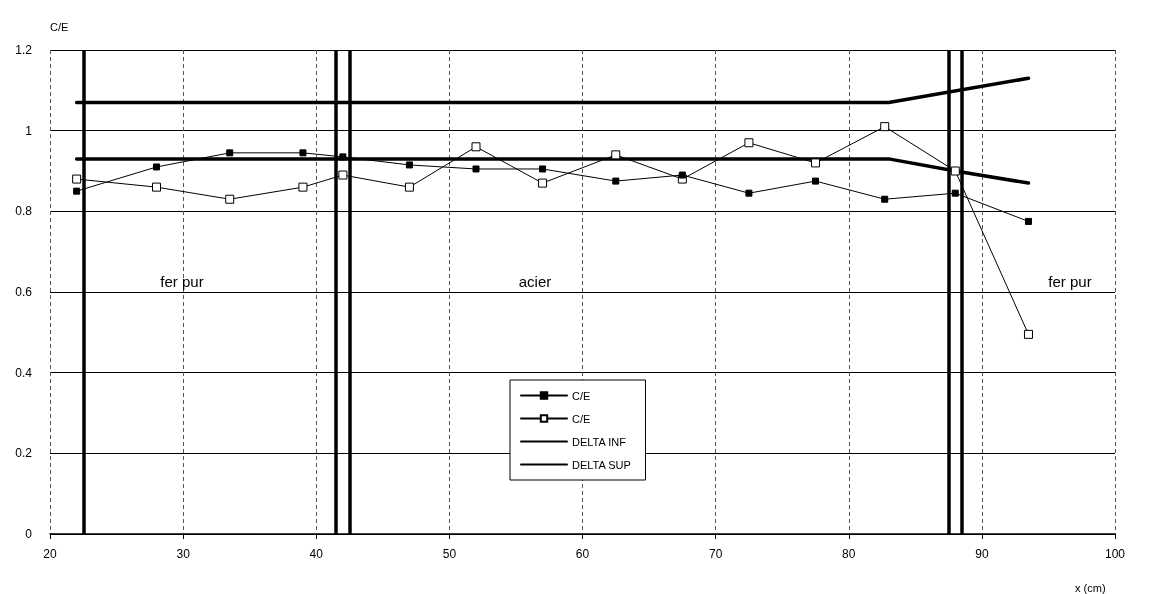 The height and width of the screenshot is (594, 1156). Describe the element at coordinates (59, 26) in the screenshot. I see `y-axis-title: C/E` at that location.